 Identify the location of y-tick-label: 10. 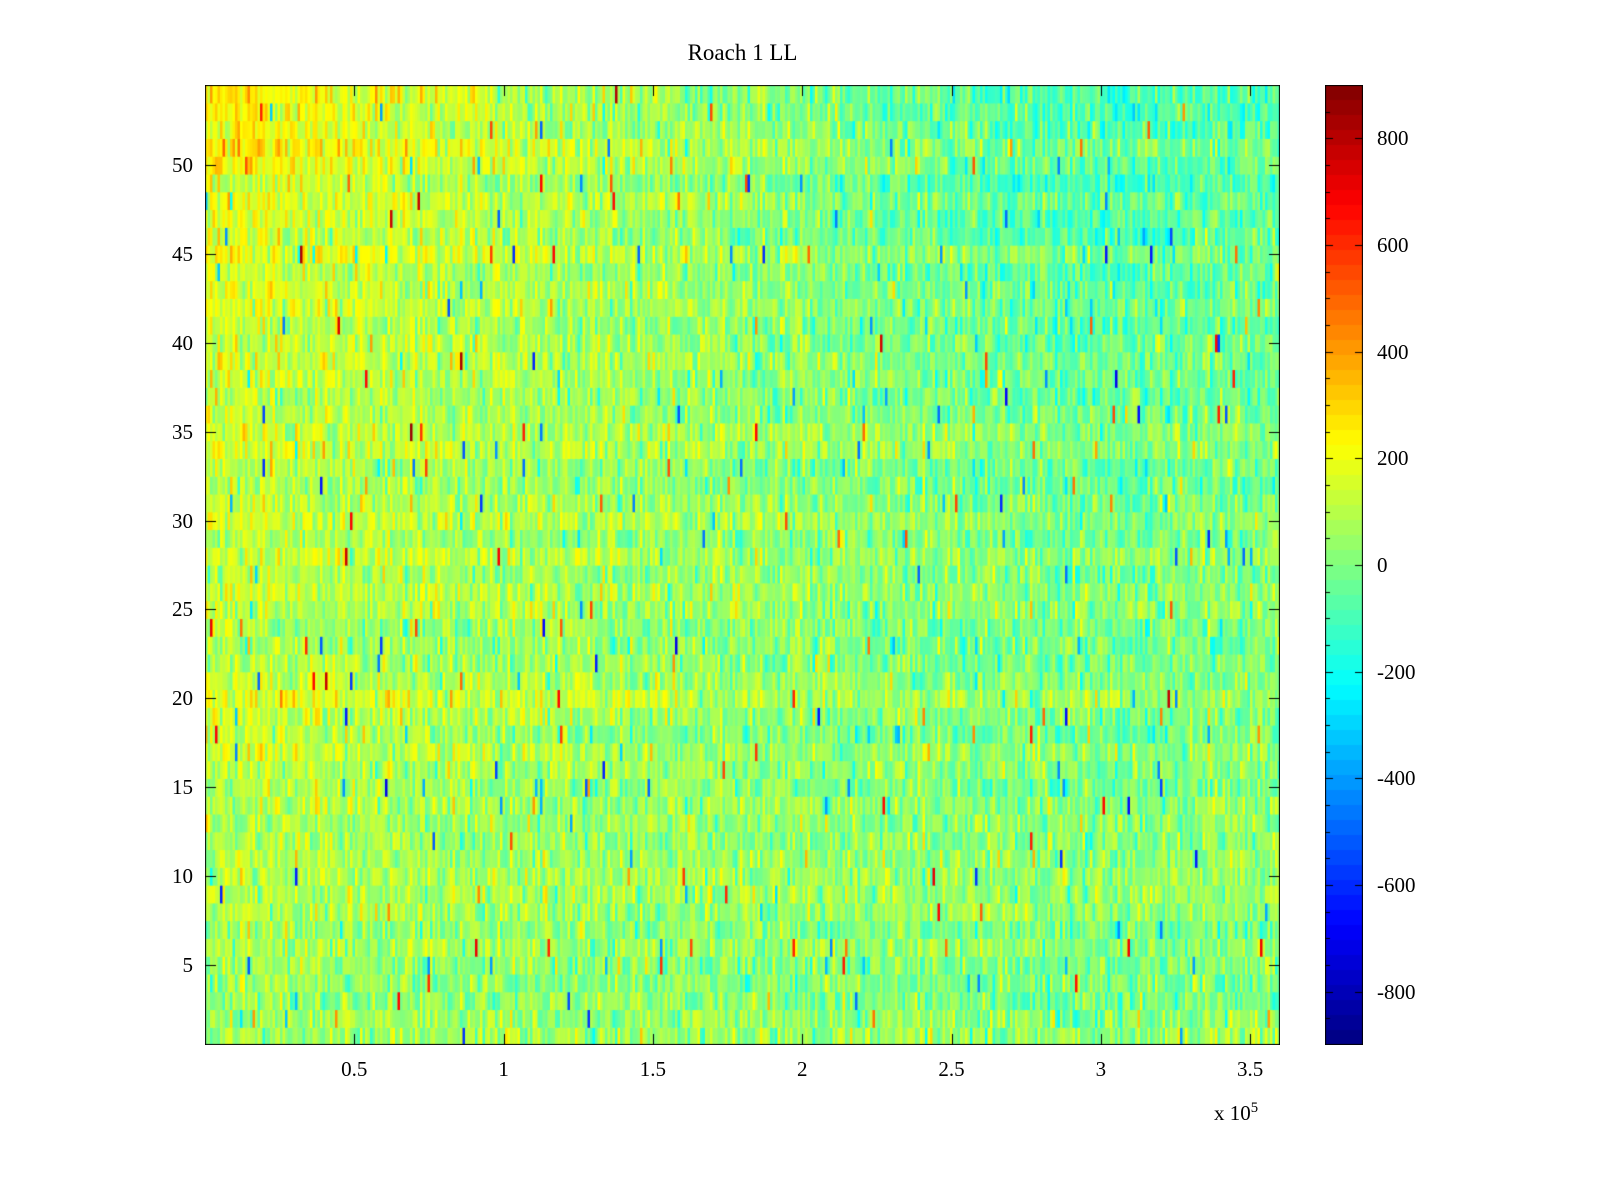
(182, 876).